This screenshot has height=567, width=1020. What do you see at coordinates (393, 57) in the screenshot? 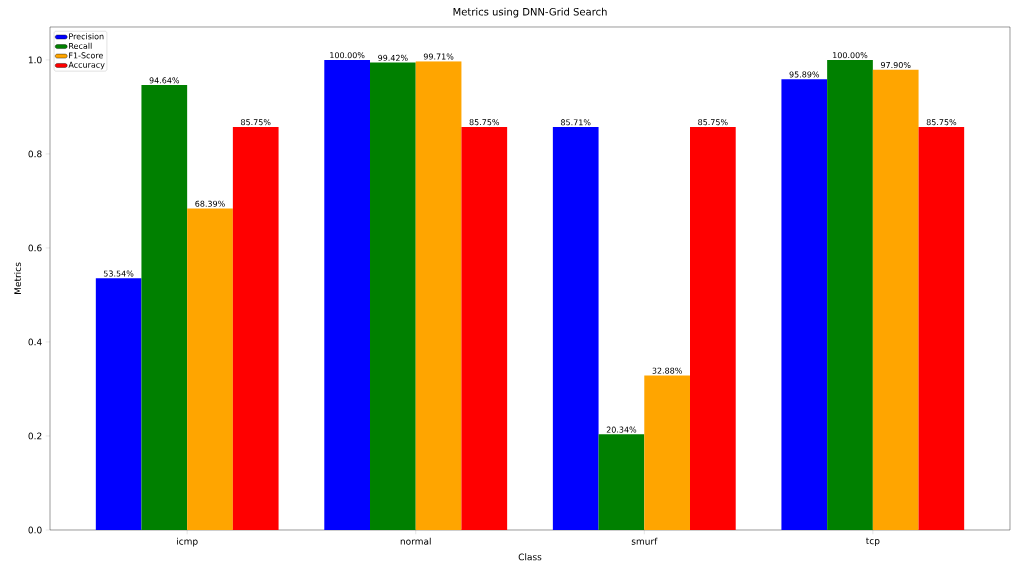
I see `data-label: 99.42%` at bounding box center [393, 57].